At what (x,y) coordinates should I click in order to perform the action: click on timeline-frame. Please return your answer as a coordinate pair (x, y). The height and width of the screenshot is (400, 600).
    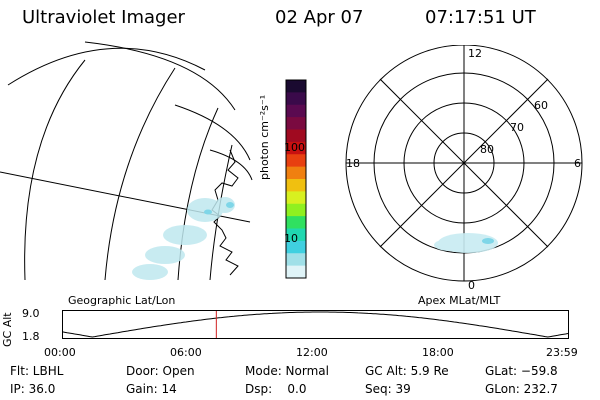
    Looking at the image, I should click on (315, 324).